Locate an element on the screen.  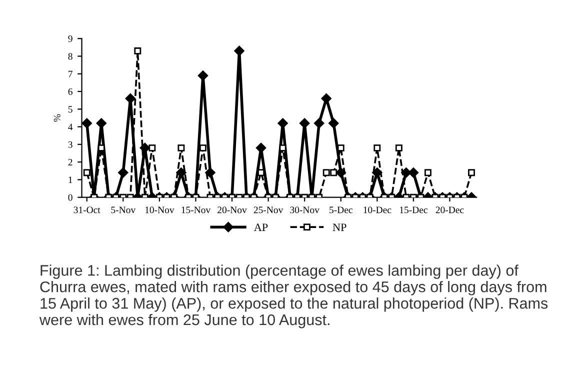
x-tick-label: 20-Nov is located at coordinates (232, 210).